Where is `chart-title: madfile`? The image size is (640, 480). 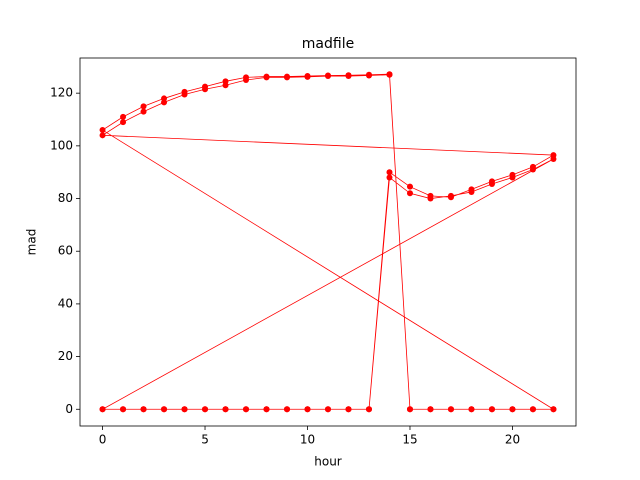
chart-title: madfile is located at coordinates (328, 44).